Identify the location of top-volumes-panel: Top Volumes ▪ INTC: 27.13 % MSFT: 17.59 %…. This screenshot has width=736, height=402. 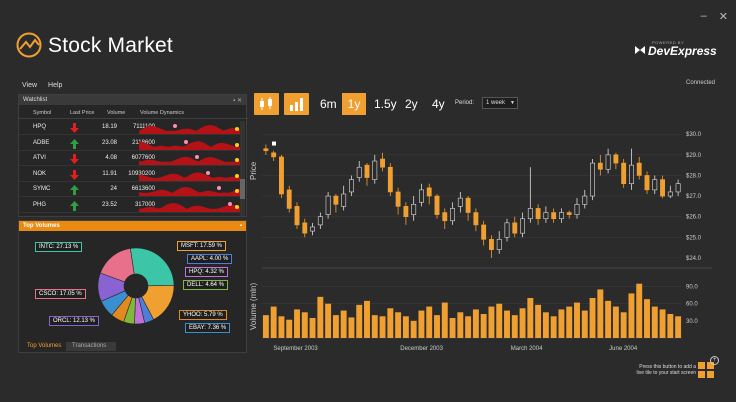
(132, 286).